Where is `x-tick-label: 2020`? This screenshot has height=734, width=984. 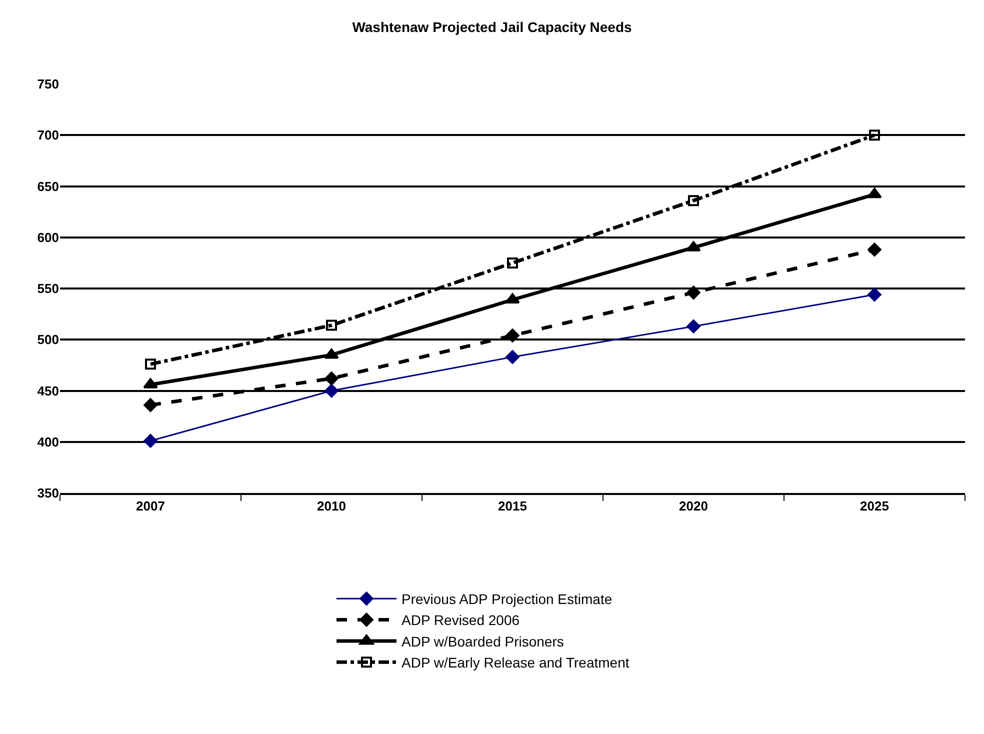
x-tick-label: 2020 is located at coordinates (693, 506).